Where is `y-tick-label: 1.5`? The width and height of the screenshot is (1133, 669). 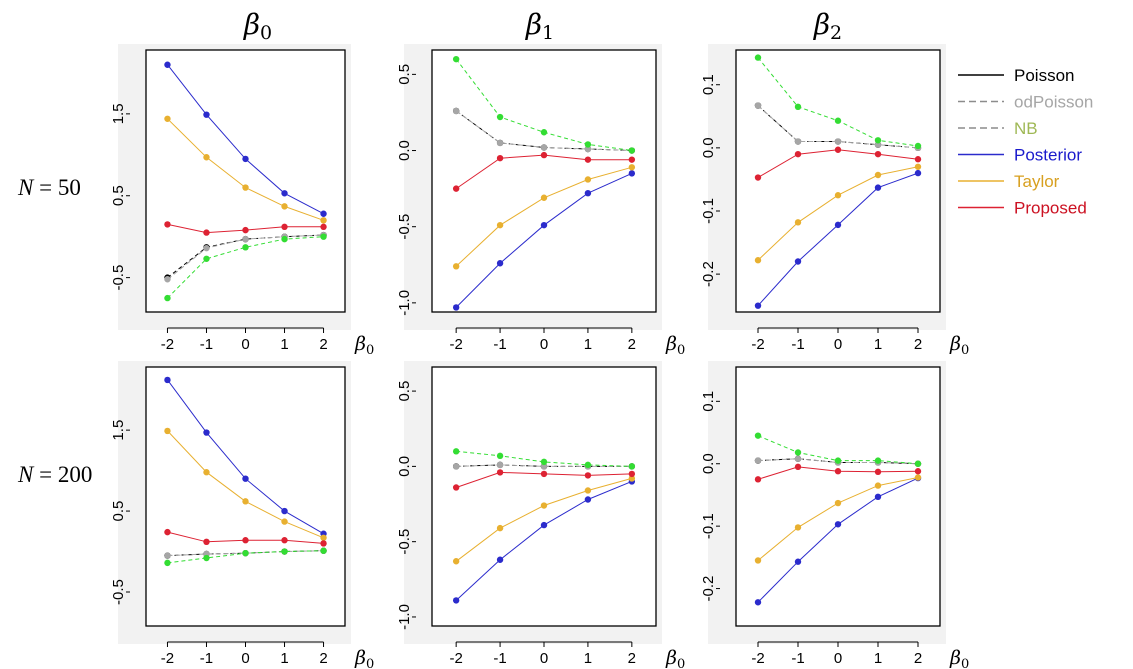 y-tick-label: 1.5 is located at coordinates (118, 113).